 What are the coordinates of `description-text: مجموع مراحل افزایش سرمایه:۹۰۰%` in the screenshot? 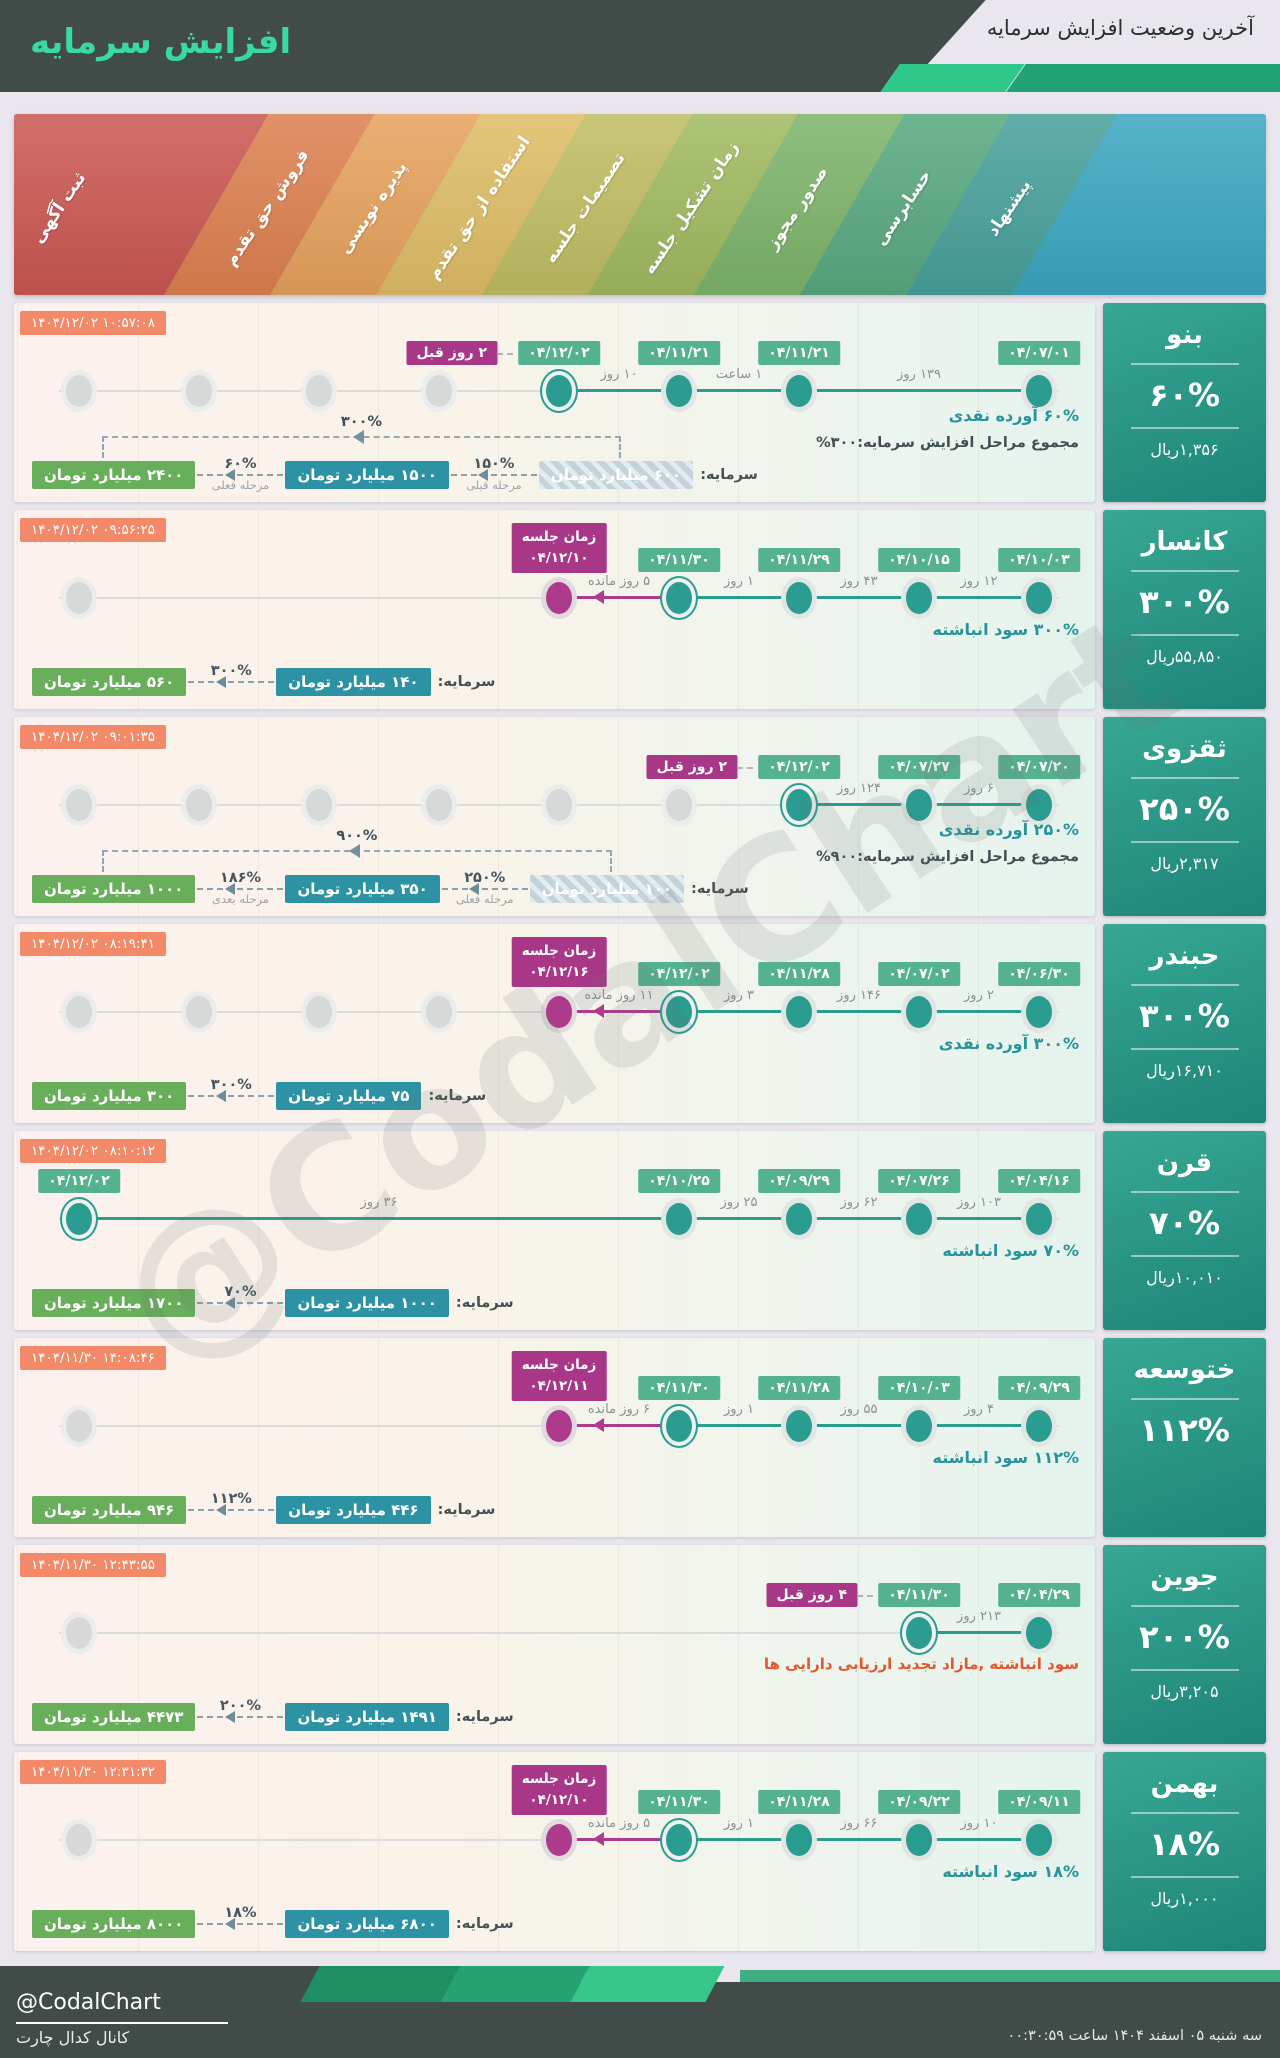 It's located at (947, 857).